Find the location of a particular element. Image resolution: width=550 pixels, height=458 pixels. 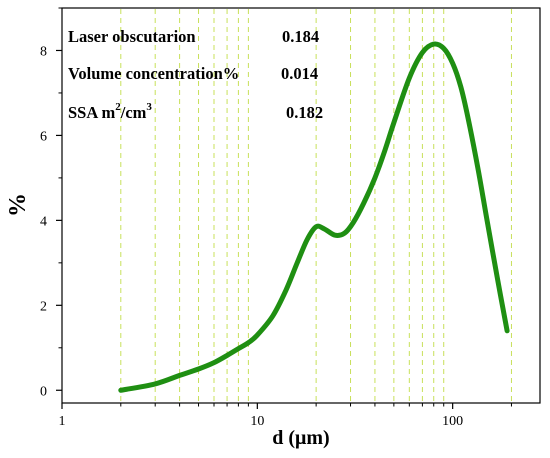

y-tick-label: 8 is located at coordinates (43, 51).